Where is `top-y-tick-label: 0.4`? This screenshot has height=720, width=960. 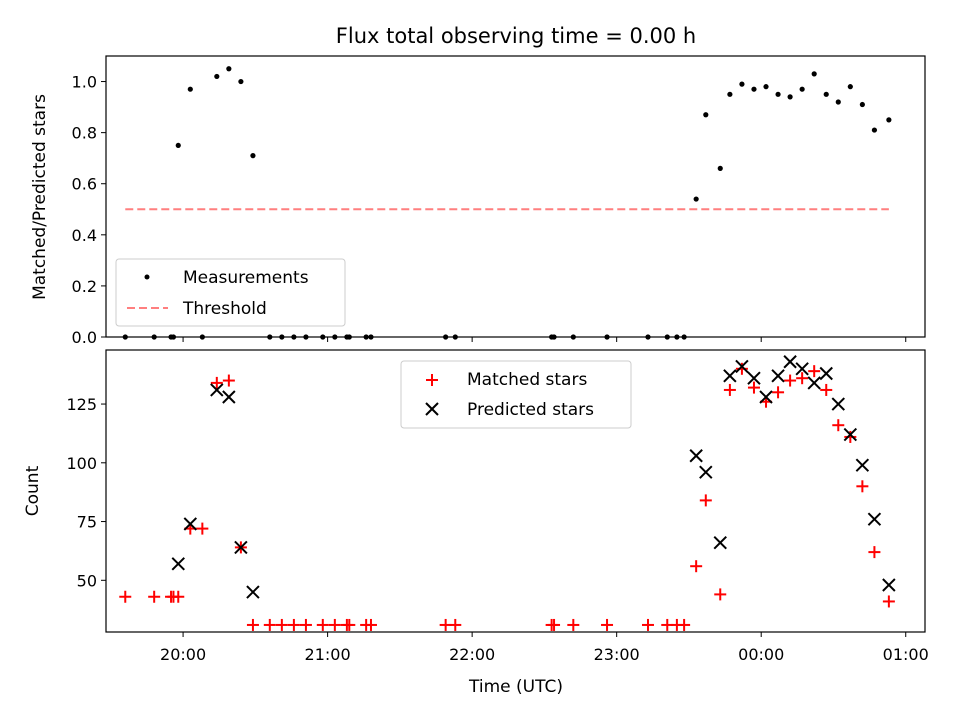
top-y-tick-label: 0.4 is located at coordinates (84, 235).